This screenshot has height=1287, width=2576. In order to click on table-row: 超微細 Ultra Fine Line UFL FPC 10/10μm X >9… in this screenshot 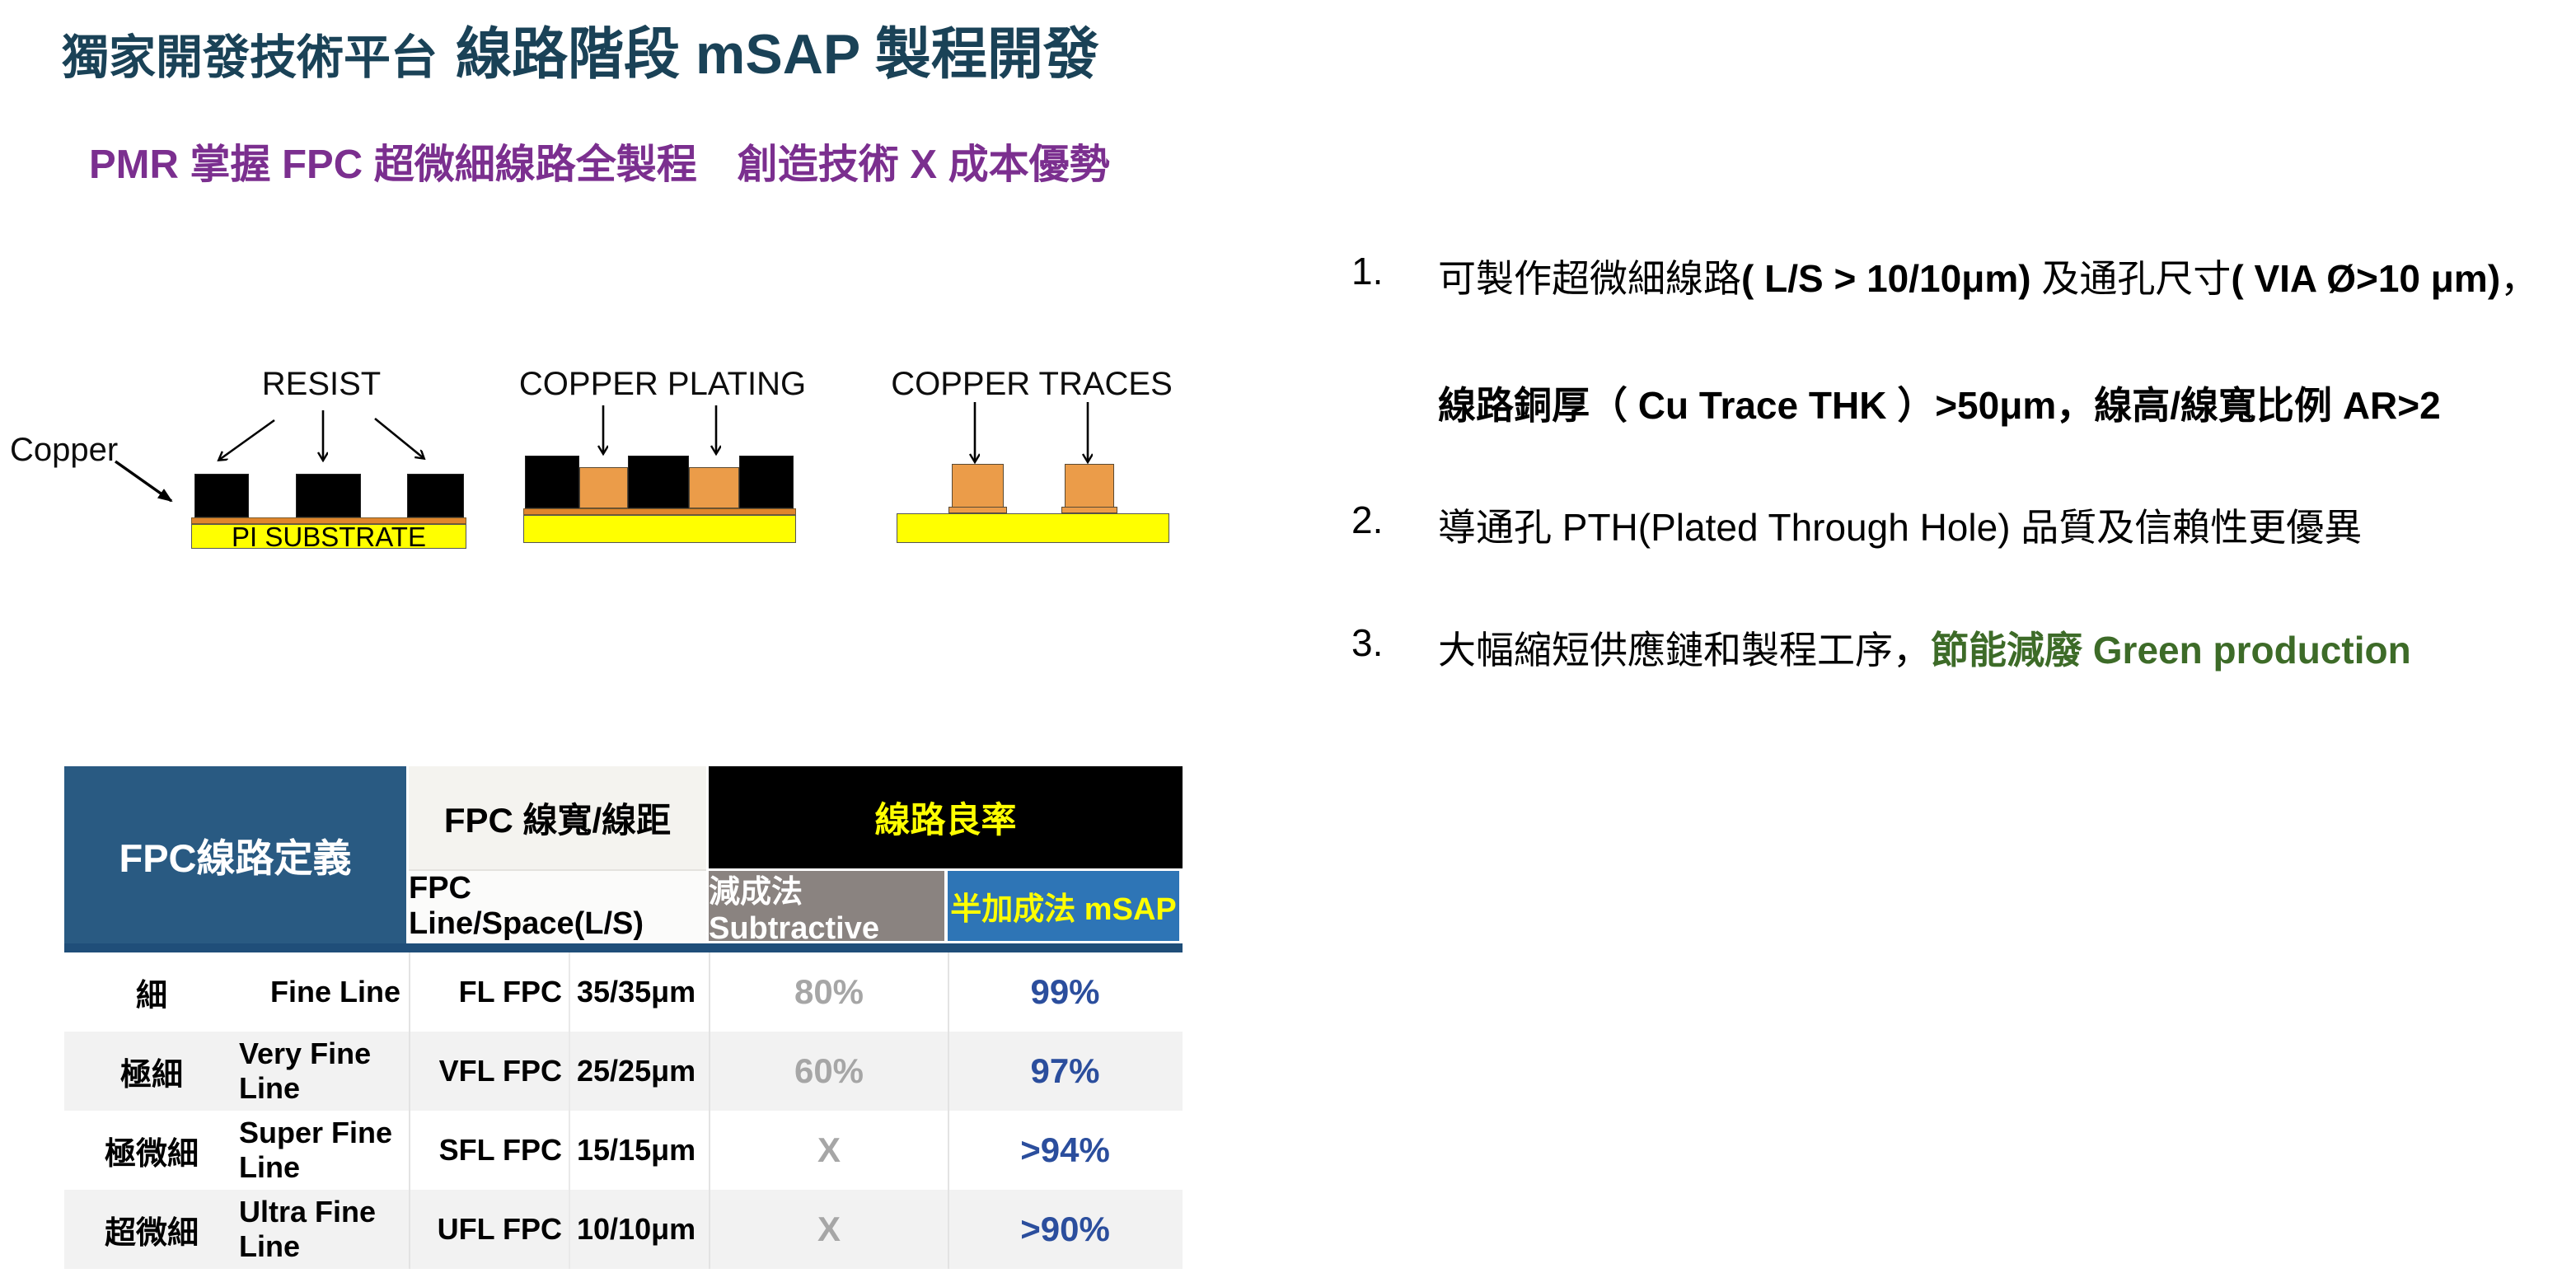, I will do `click(623, 1229)`.